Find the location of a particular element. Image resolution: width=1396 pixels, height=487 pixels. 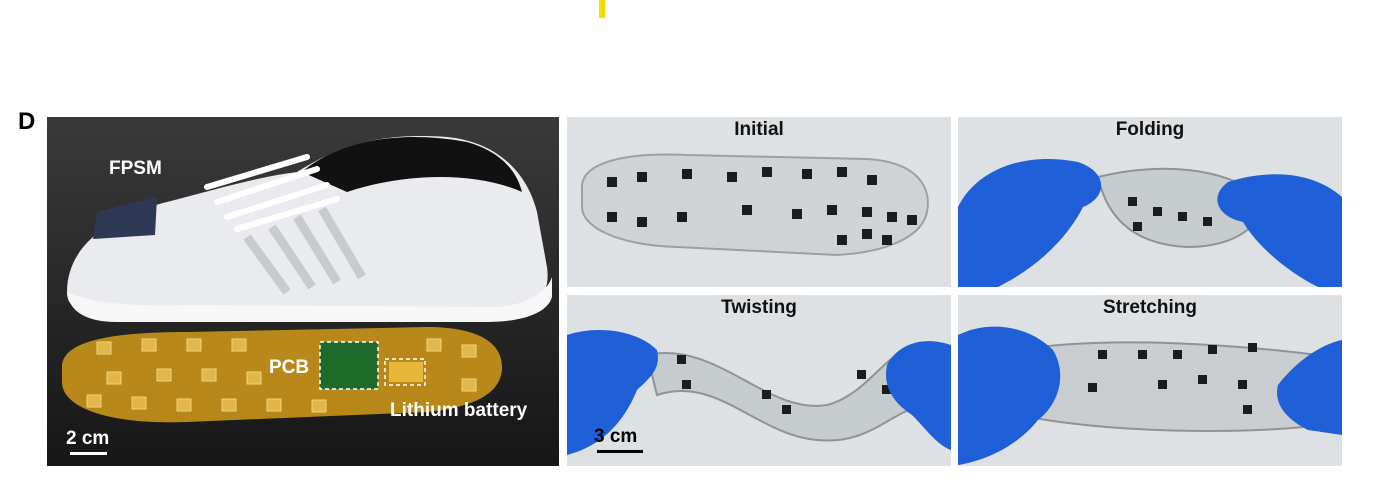

twisting-title: Twisting is located at coordinates (759, 307).